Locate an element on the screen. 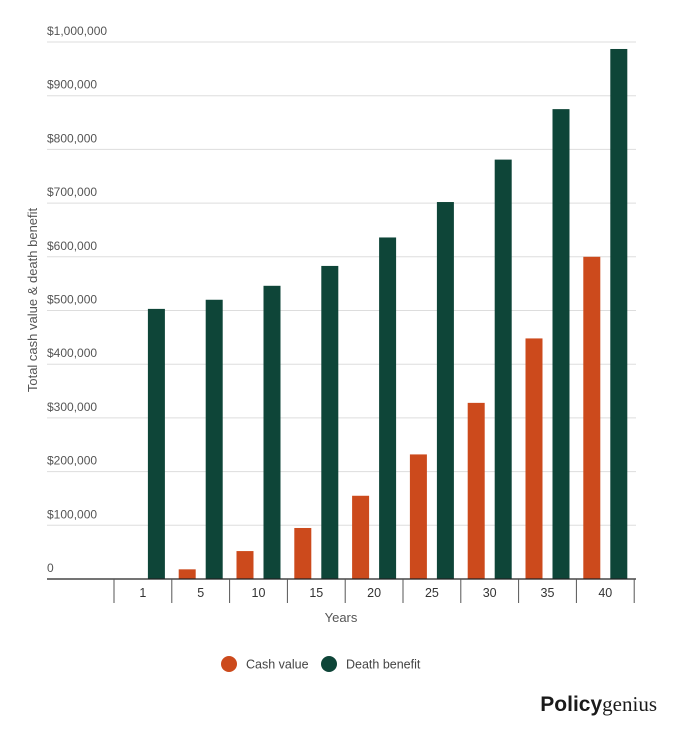  y-tick-label: $300,000 is located at coordinates (72, 407).